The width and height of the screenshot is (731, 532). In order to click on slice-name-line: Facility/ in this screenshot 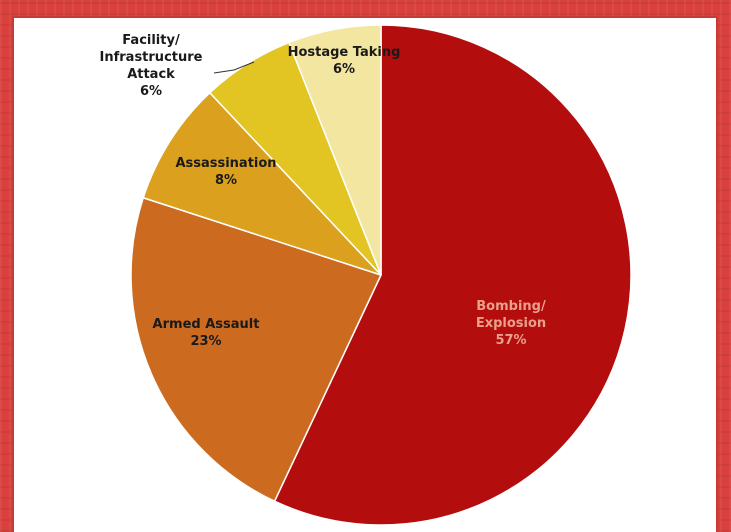, I will do `click(151, 40)`.